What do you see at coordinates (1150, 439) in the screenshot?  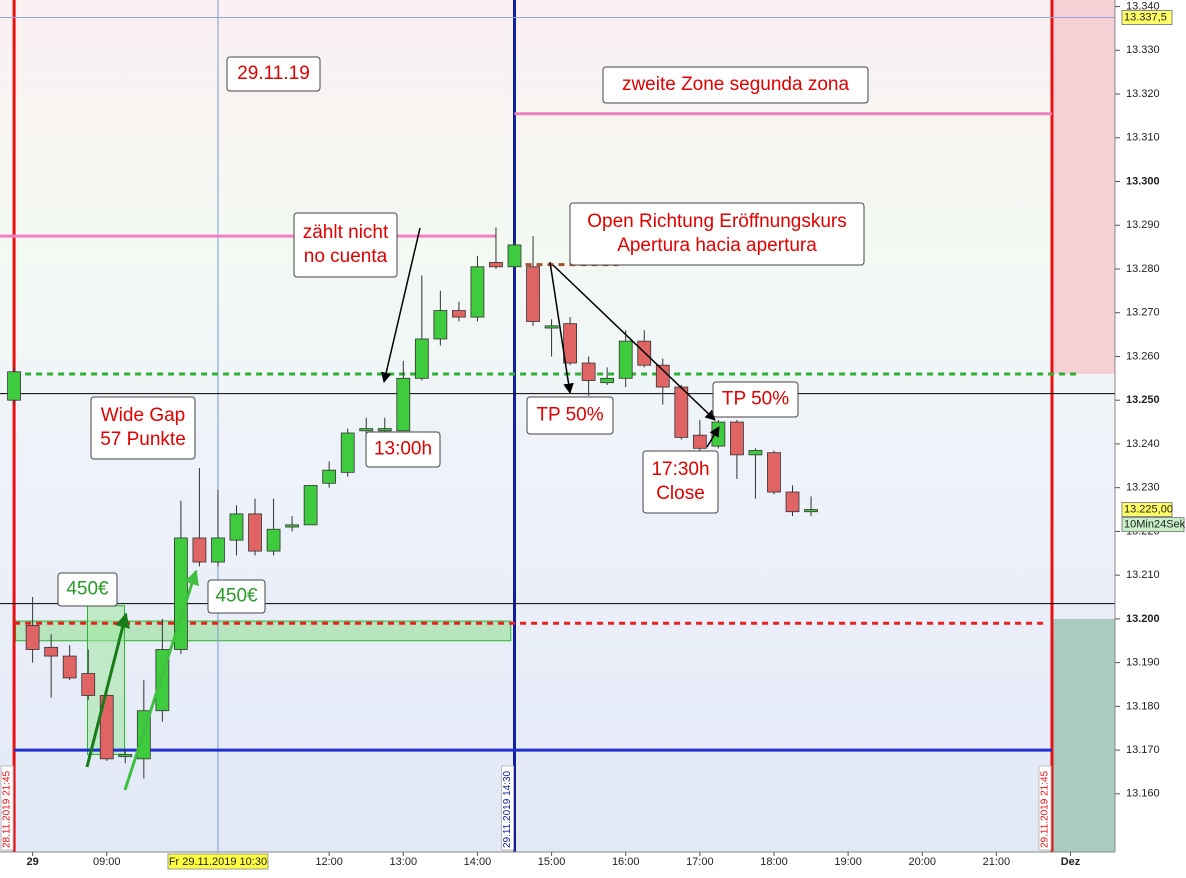 I see `y-axis-panel` at bounding box center [1150, 439].